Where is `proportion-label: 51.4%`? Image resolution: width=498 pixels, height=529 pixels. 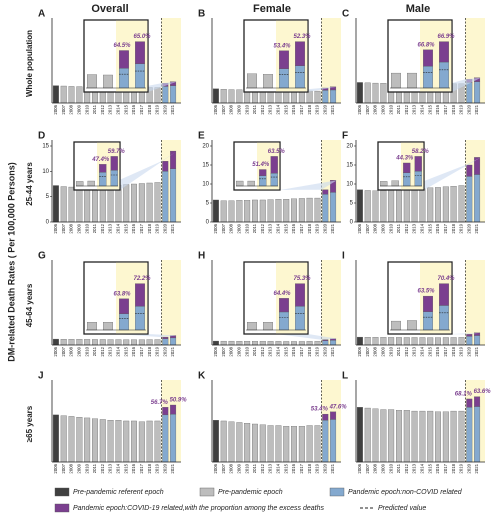 proportion-label: 51.4% is located at coordinates (261, 165).